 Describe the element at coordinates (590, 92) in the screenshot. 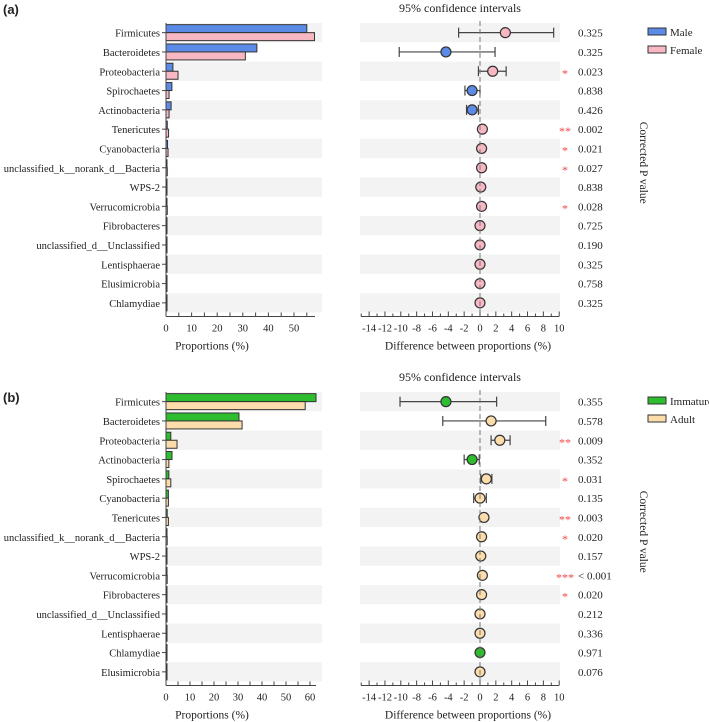

I see `p-value: 0.838` at that location.